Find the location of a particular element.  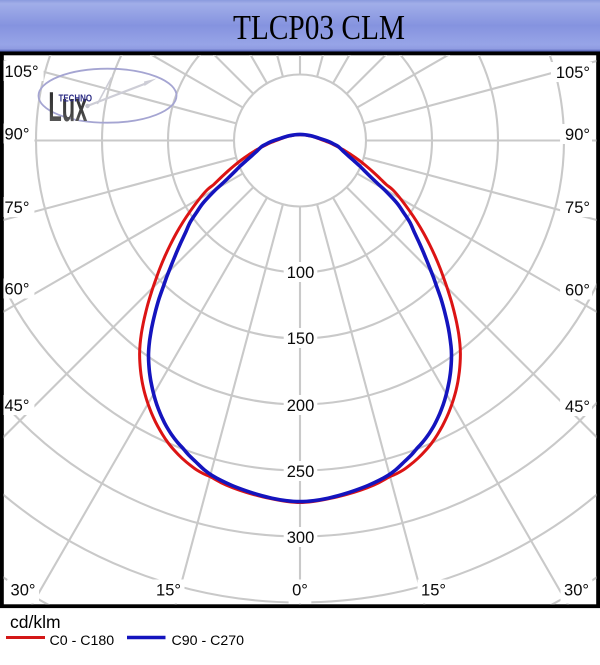

svg-text: C90 - C270 is located at coordinates (208, 641).